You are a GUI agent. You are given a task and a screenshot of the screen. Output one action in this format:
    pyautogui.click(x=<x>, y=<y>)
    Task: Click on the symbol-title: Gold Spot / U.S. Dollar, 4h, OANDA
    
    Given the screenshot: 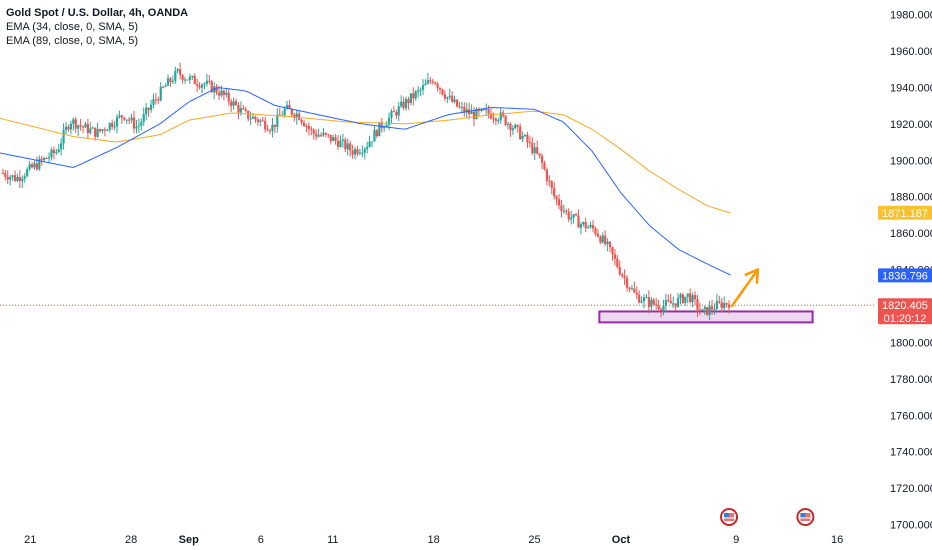 What is the action you would take?
    pyautogui.click(x=97, y=13)
    